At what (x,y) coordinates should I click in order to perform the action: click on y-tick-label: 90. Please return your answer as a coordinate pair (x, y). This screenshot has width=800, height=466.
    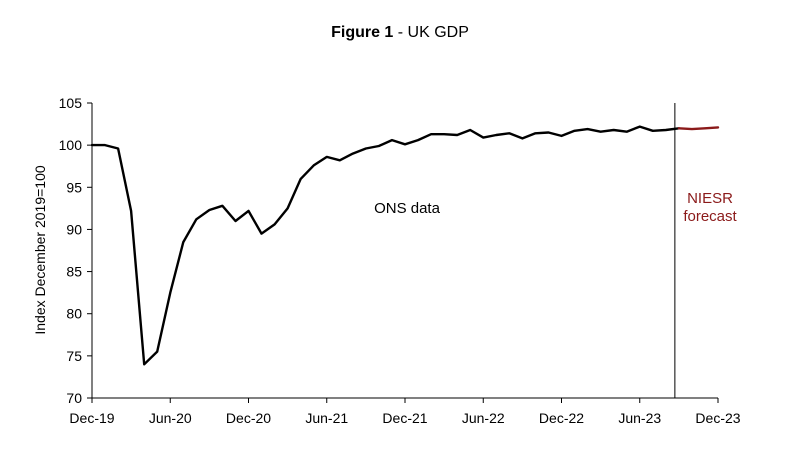
    Looking at the image, I should click on (74, 229).